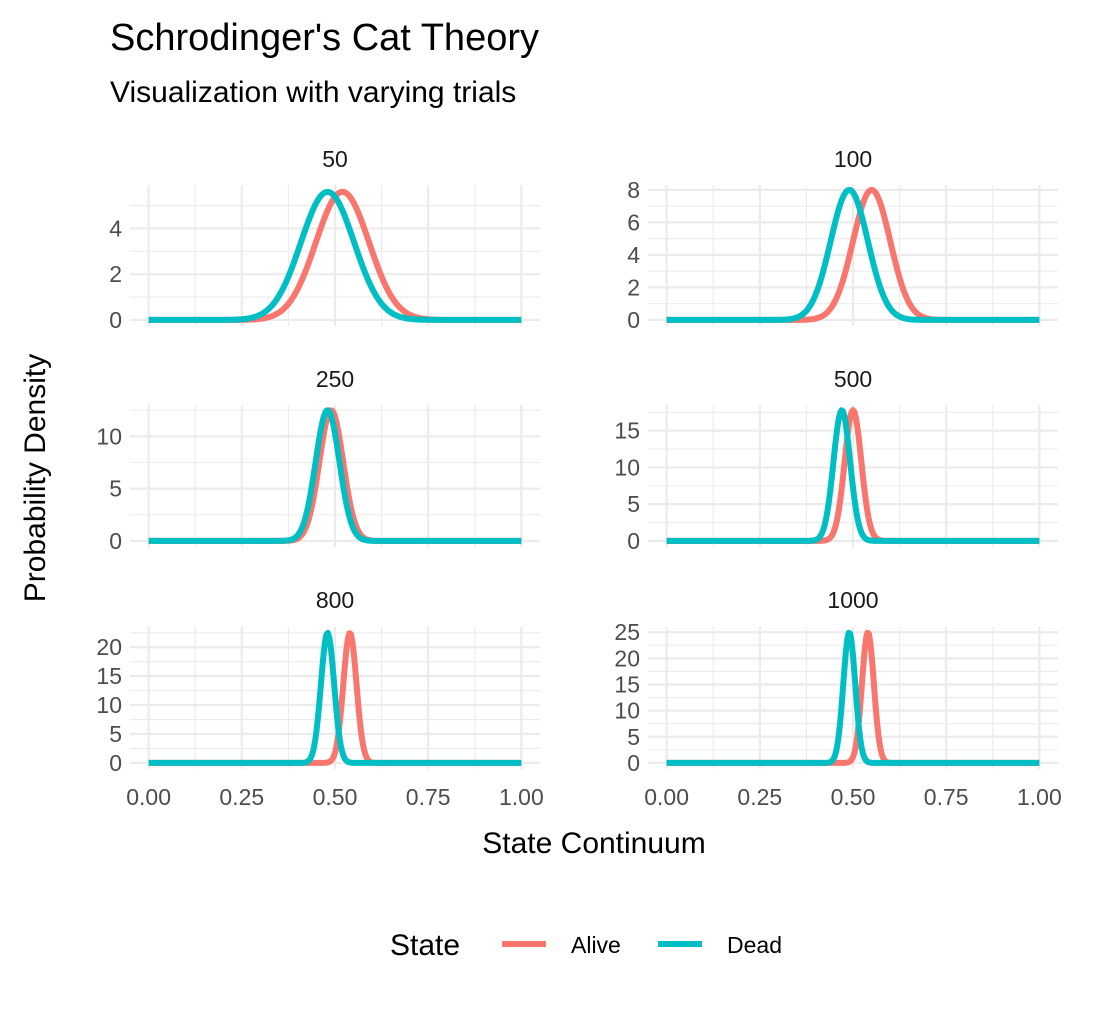 The width and height of the screenshot is (1097, 1009). I want to click on x-axis-title: State Continuum, so click(593, 843).